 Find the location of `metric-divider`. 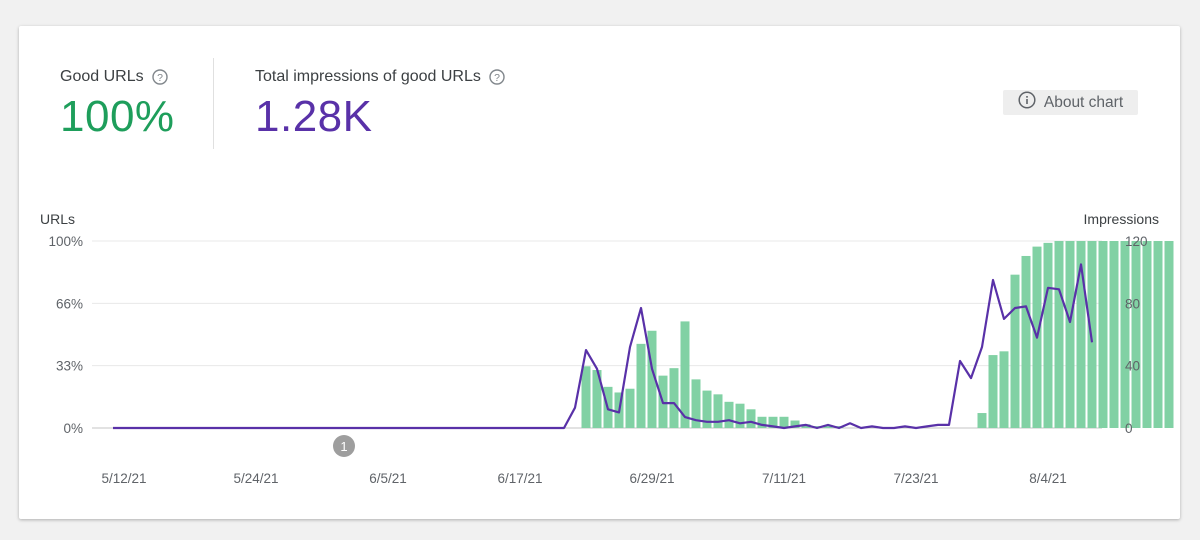

metric-divider is located at coordinates (213, 103).